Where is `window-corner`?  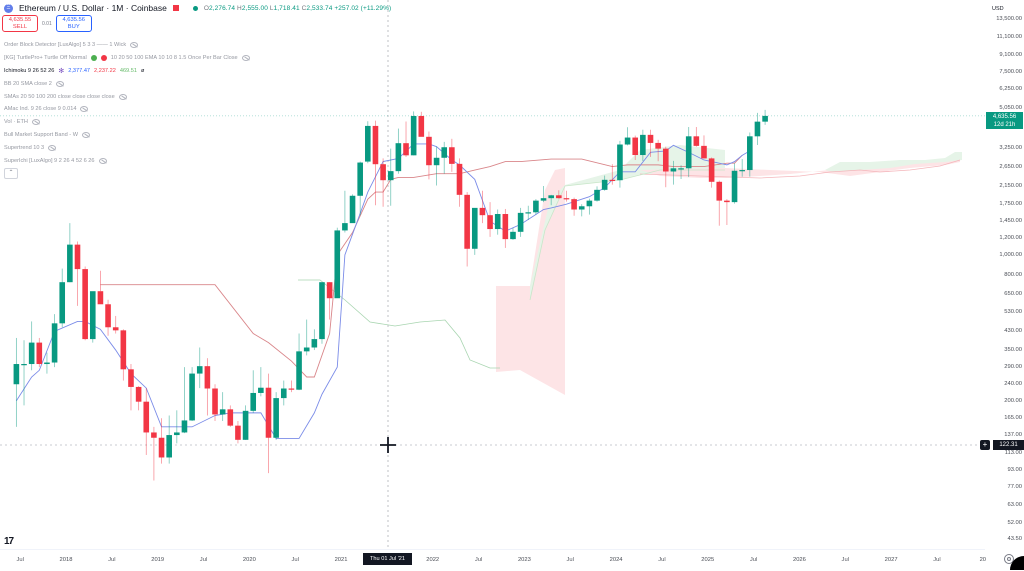 window-corner is located at coordinates (1017, 563).